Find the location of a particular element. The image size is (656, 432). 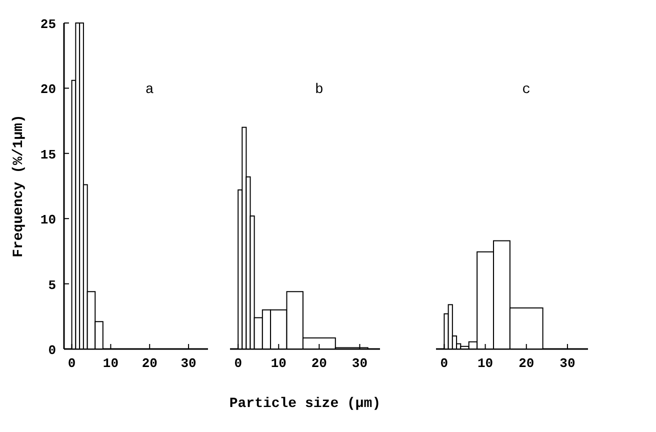

y-axis-title: Frequency (%/1µm) is located at coordinates (19, 186).